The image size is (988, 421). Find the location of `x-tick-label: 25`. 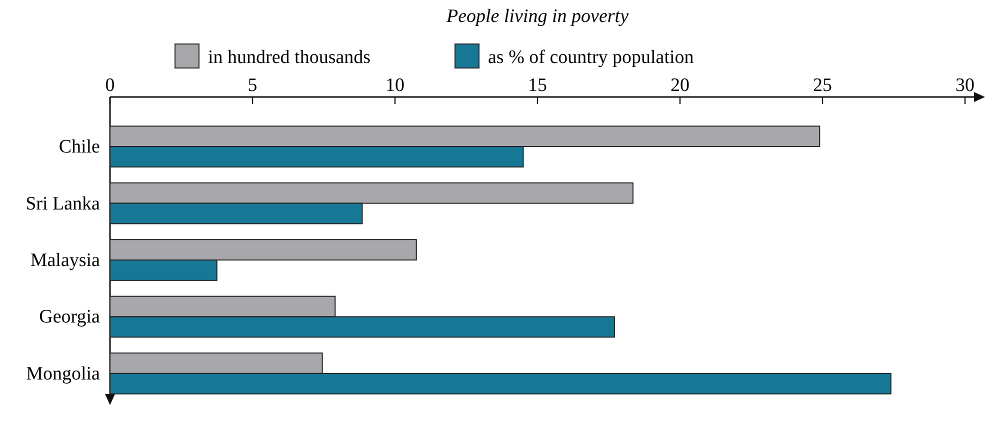

x-tick-label: 25 is located at coordinates (822, 85).